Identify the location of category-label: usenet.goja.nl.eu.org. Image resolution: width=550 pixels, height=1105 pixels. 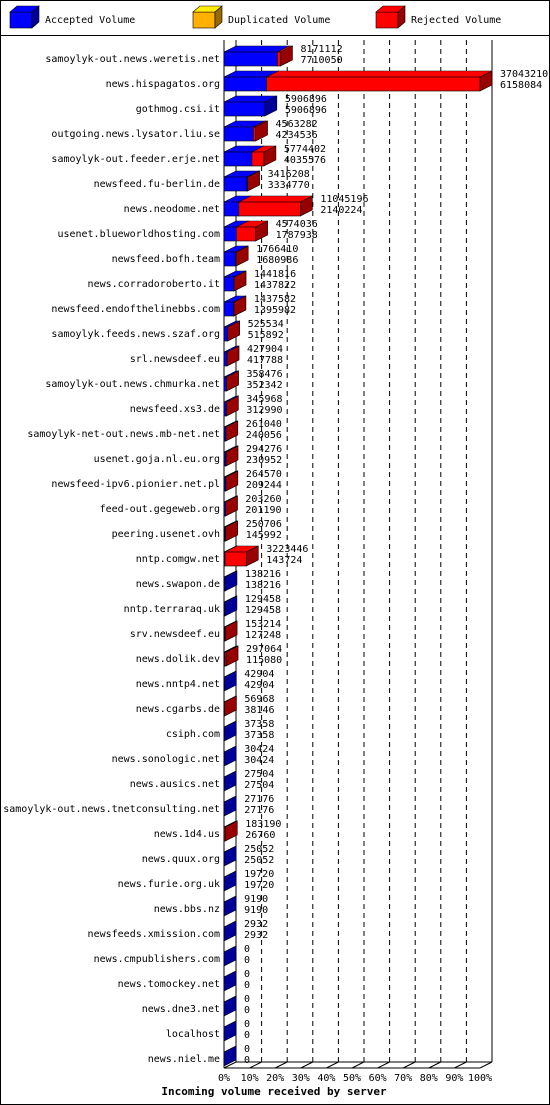
(157, 459).